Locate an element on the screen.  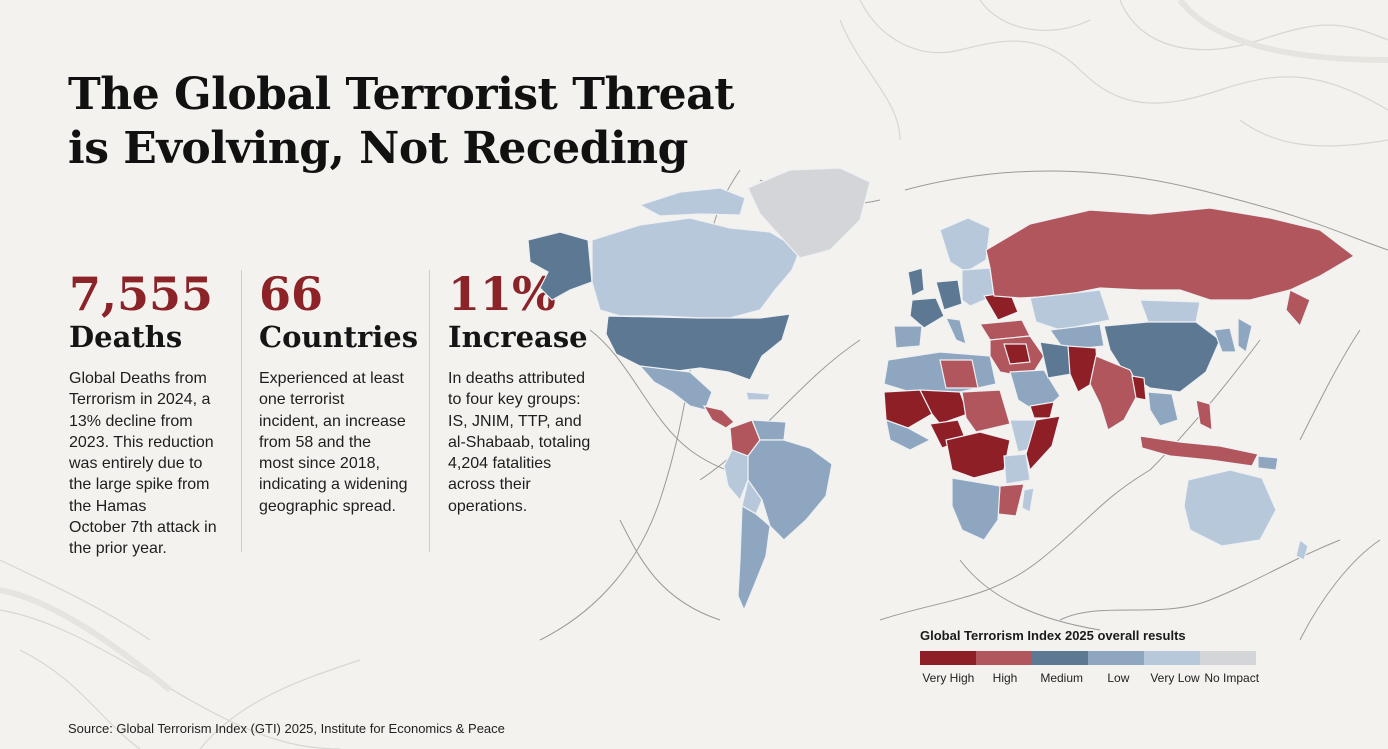
region-oceania is located at coordinates (1246, 508).